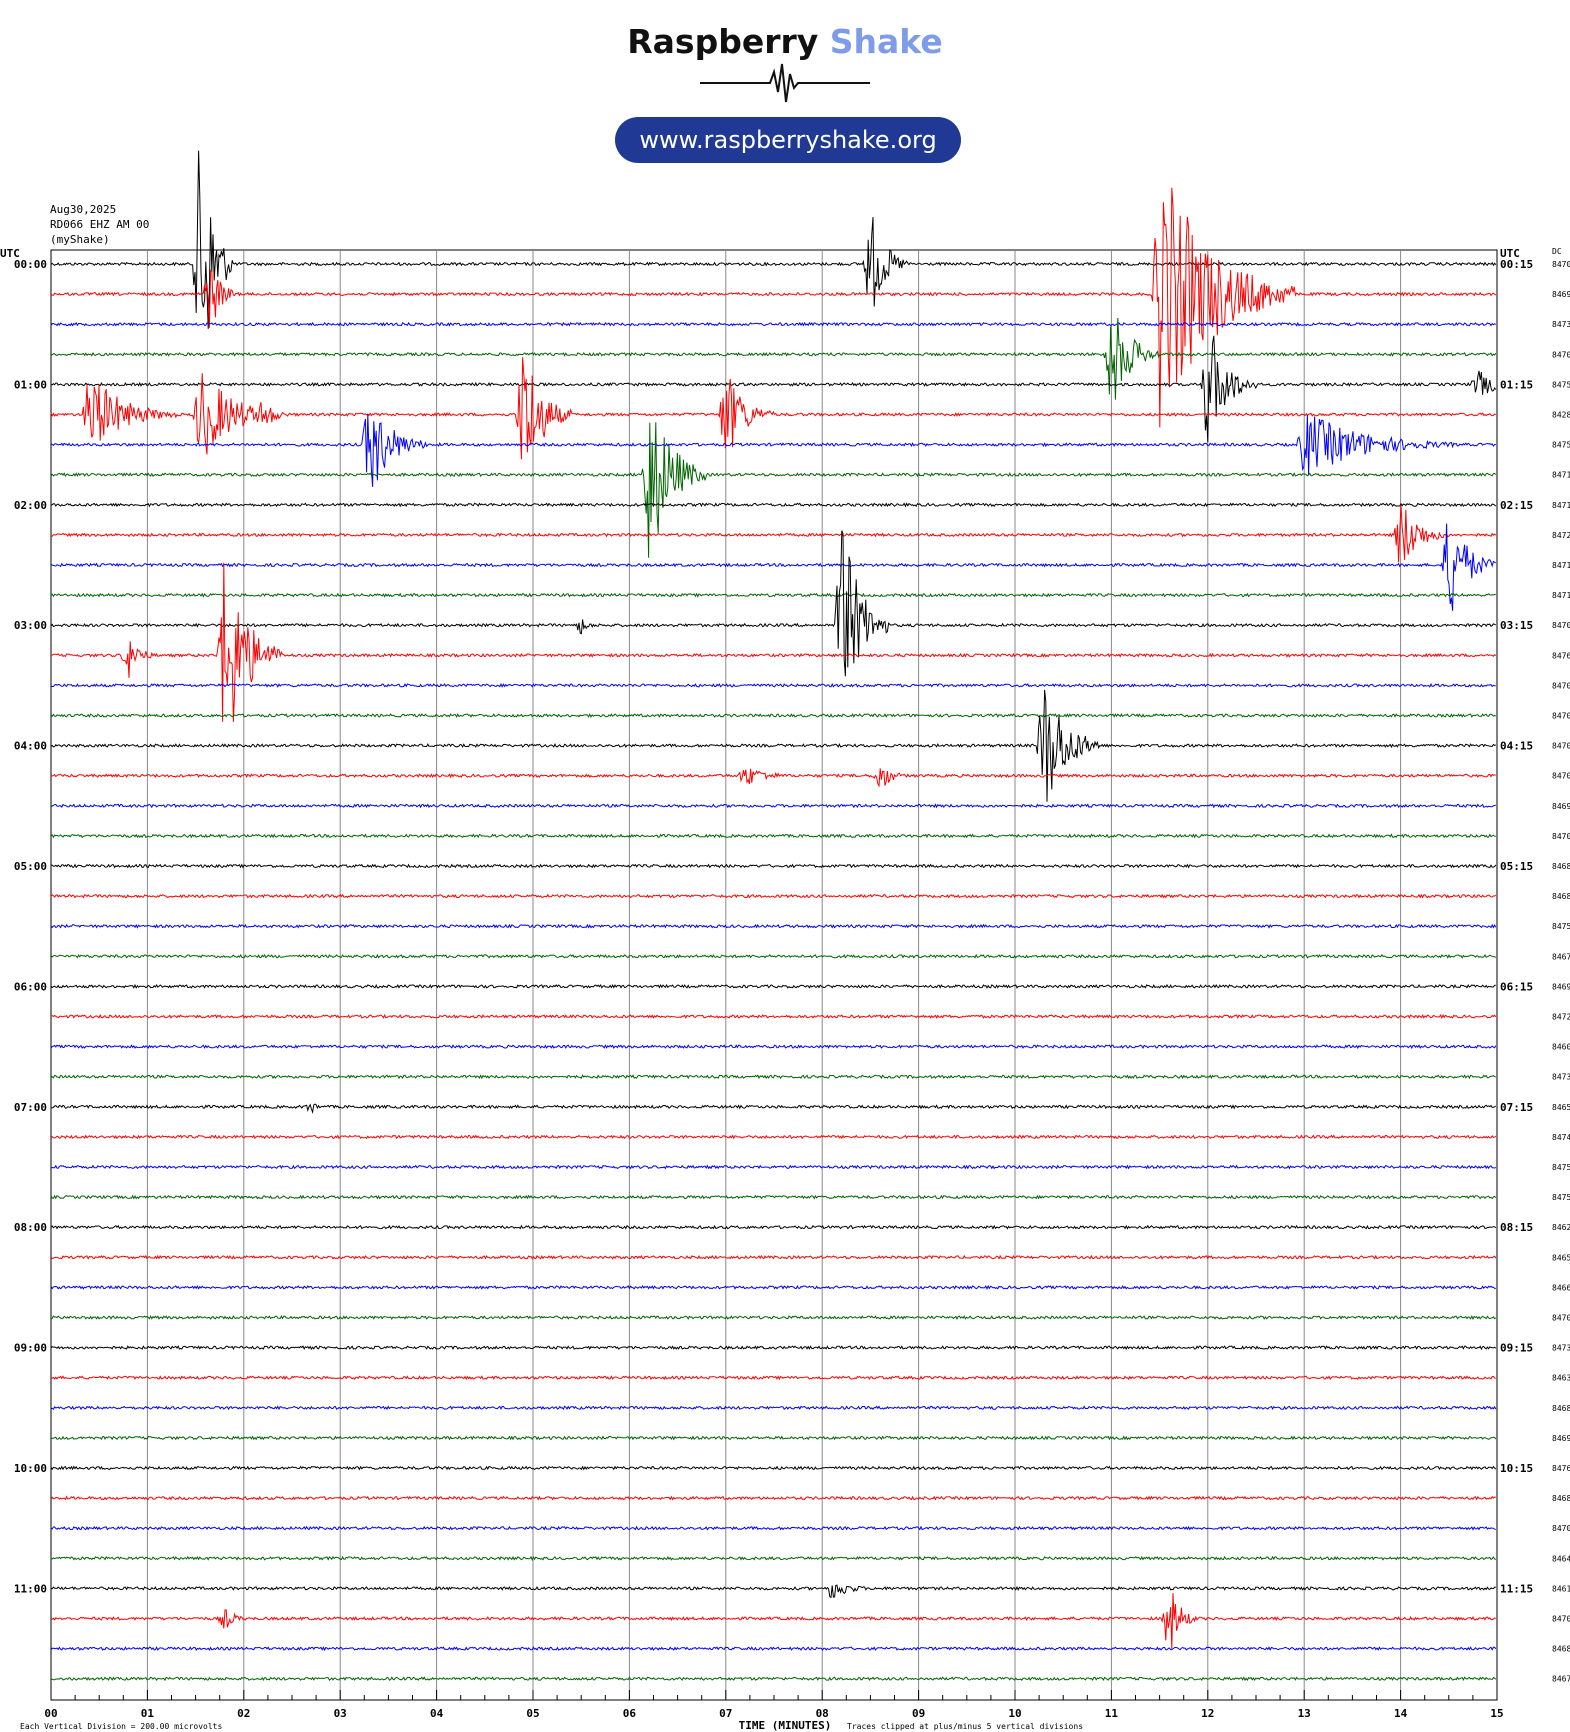  What do you see at coordinates (1304, 1713) in the screenshot?
I see `x-tick-label: 13` at bounding box center [1304, 1713].